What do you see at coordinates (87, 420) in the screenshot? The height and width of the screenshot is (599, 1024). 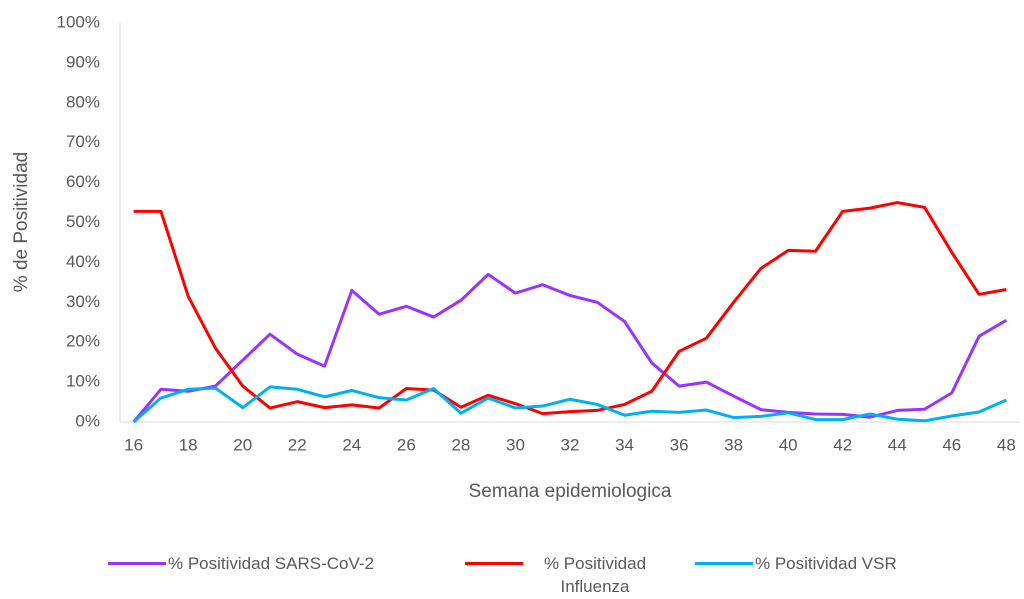 I see `y-tick-label: 0%` at bounding box center [87, 420].